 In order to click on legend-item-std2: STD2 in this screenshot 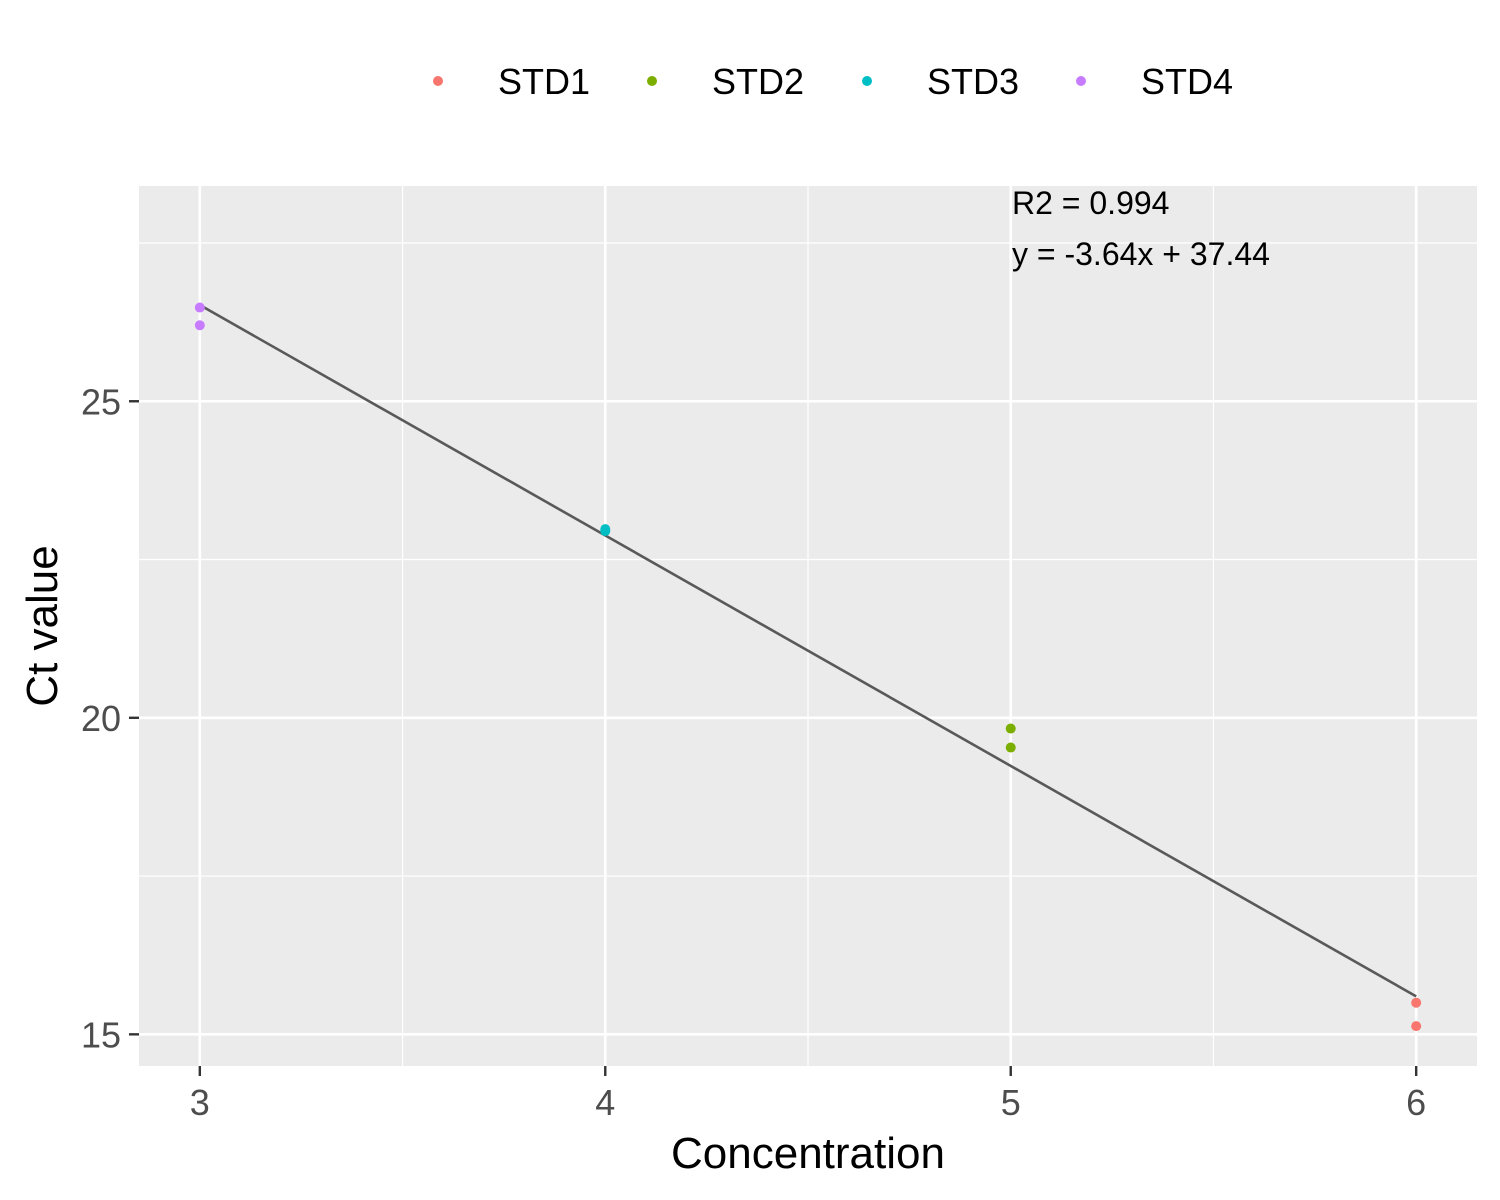, I will do `click(725, 81)`.